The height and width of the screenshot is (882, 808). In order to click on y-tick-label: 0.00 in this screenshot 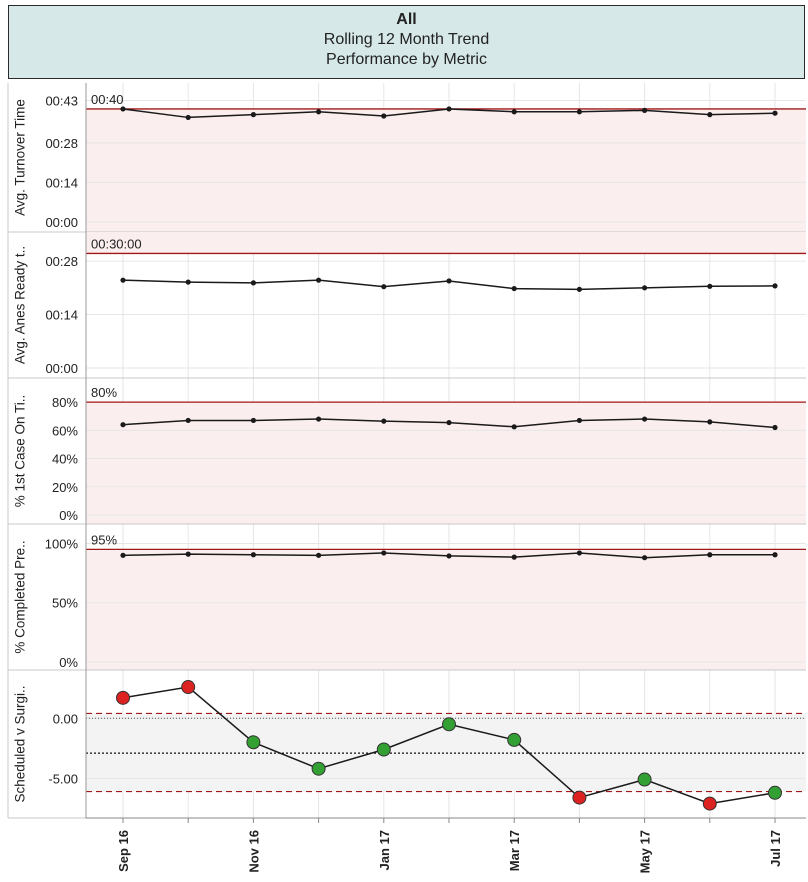, I will do `click(65, 718)`.